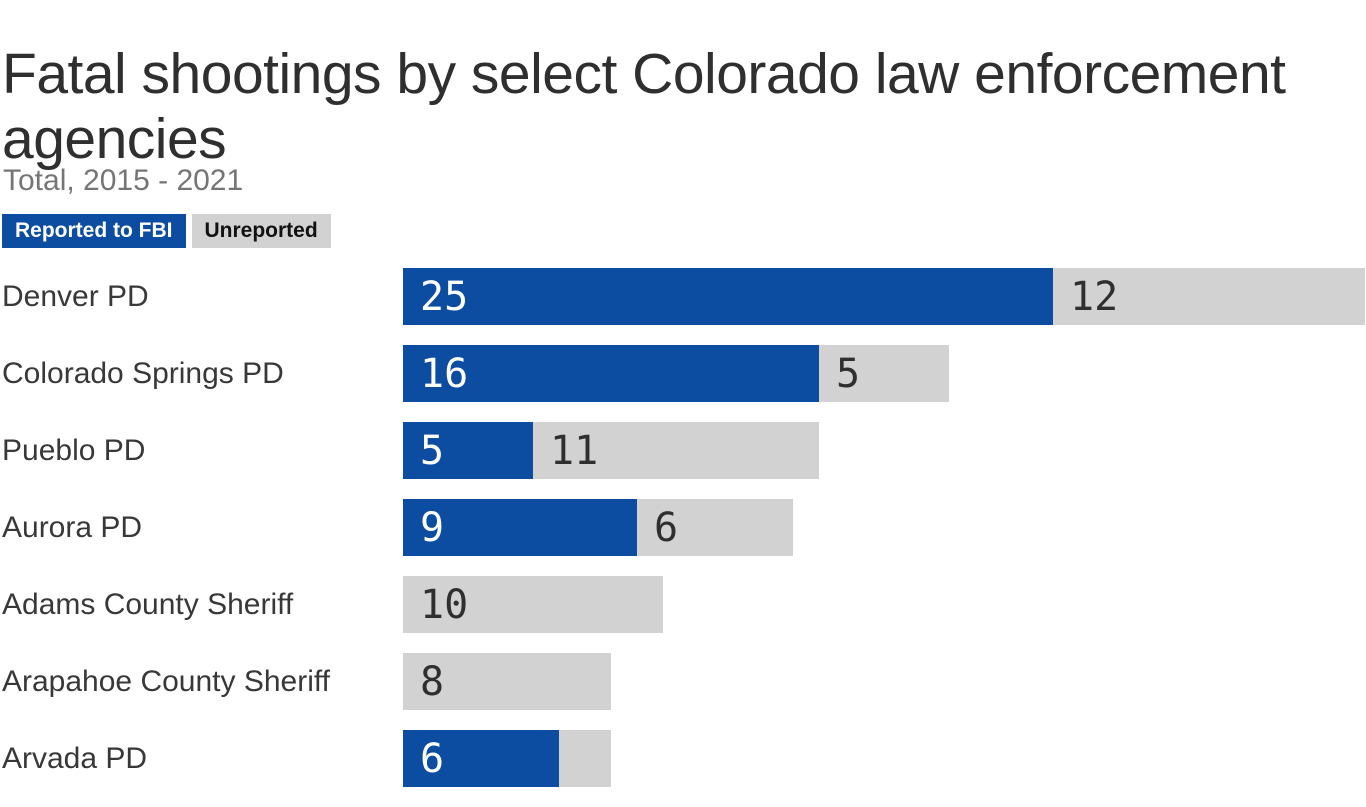 The width and height of the screenshot is (1366, 807). Describe the element at coordinates (1209, 296) in the screenshot. I see `bar-segment-unreported: 12` at that location.